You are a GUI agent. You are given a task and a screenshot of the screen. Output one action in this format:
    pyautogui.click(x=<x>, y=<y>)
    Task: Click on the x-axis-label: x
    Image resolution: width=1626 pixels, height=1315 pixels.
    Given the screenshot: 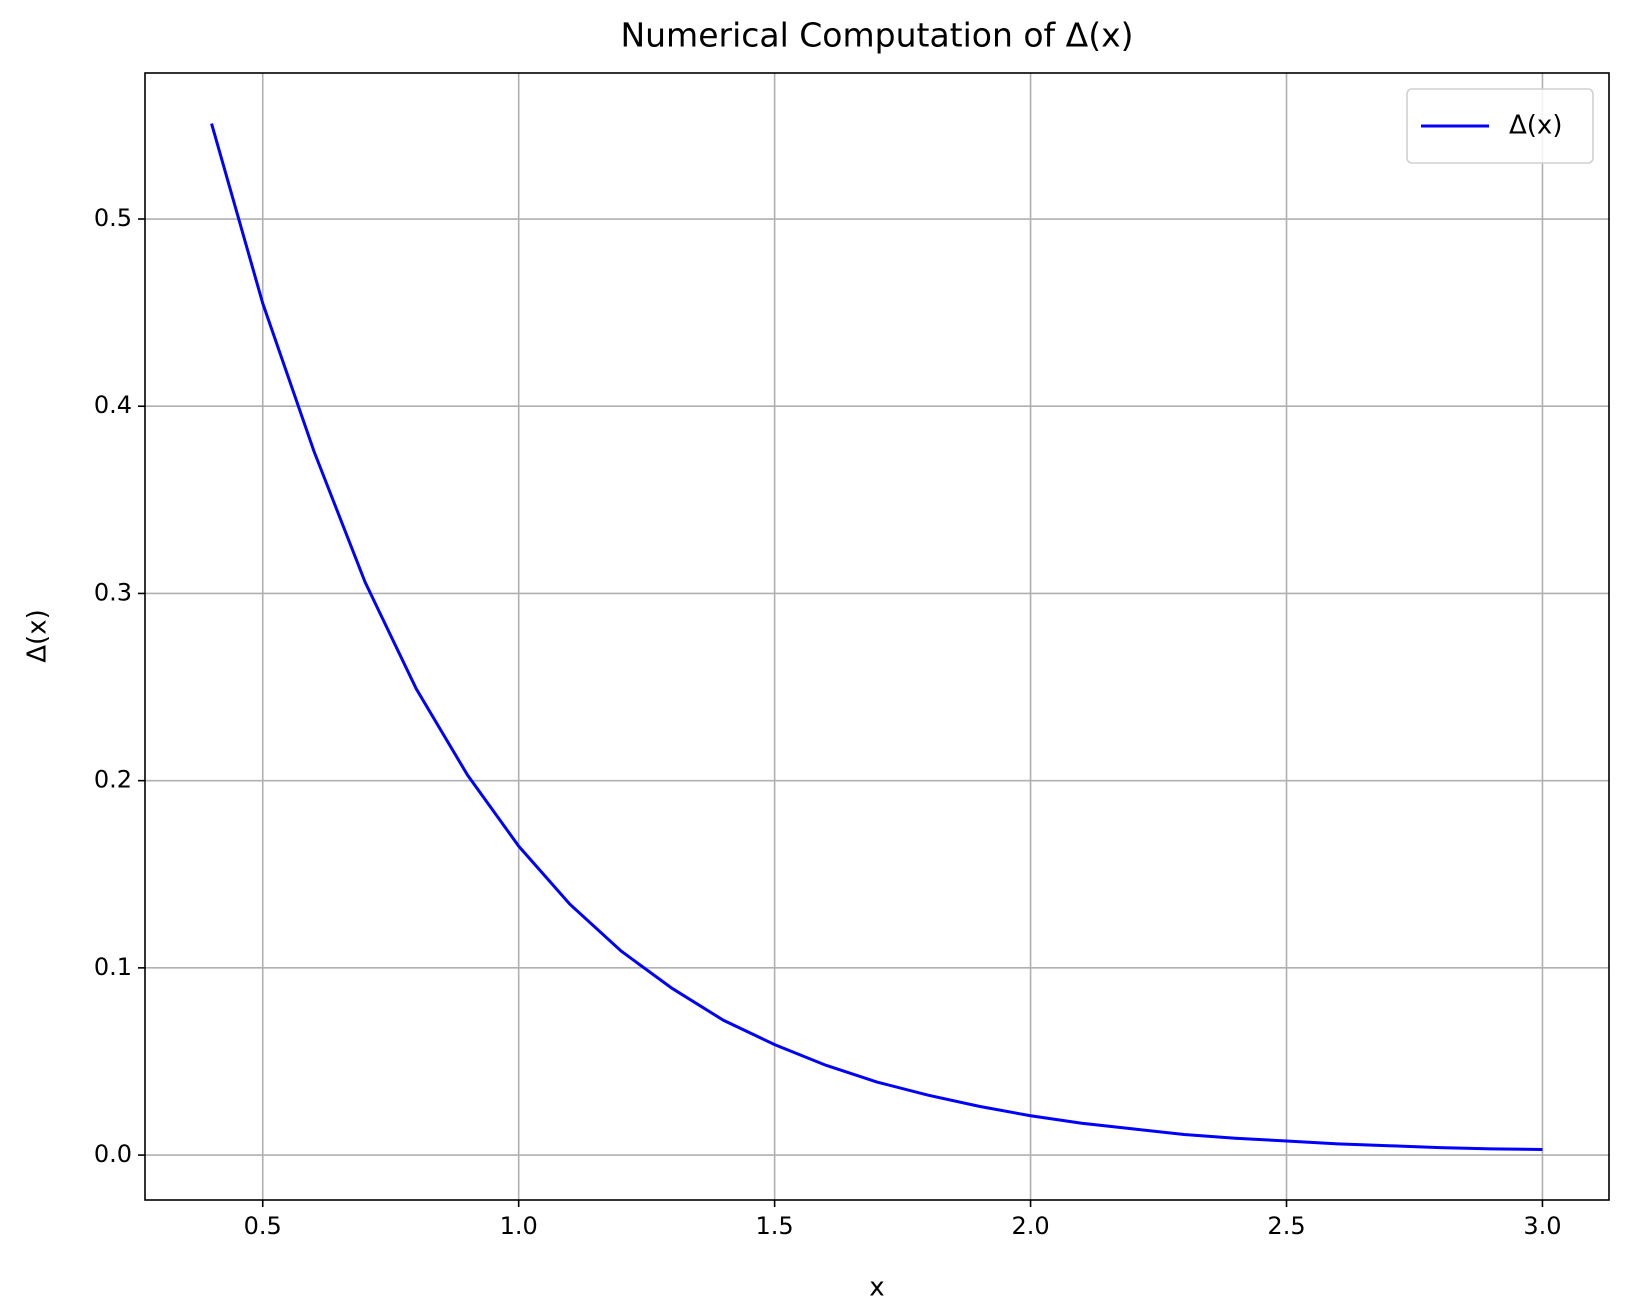 What is the action you would take?
    pyautogui.click(x=876, y=1288)
    